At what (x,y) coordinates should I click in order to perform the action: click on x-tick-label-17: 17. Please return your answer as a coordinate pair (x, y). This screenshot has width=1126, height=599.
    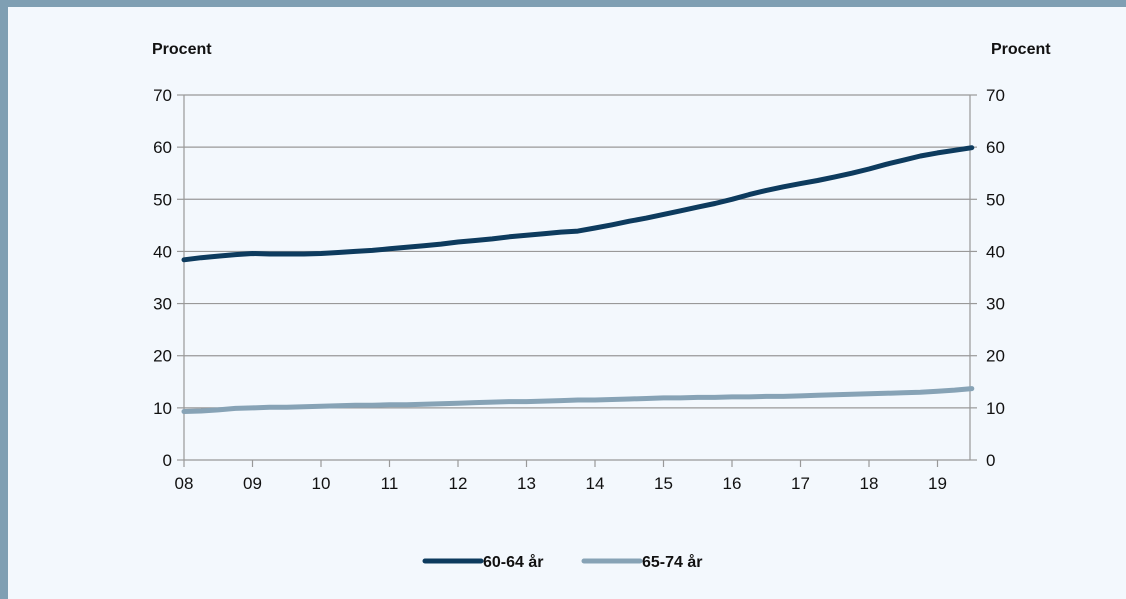
    Looking at the image, I should click on (800, 483).